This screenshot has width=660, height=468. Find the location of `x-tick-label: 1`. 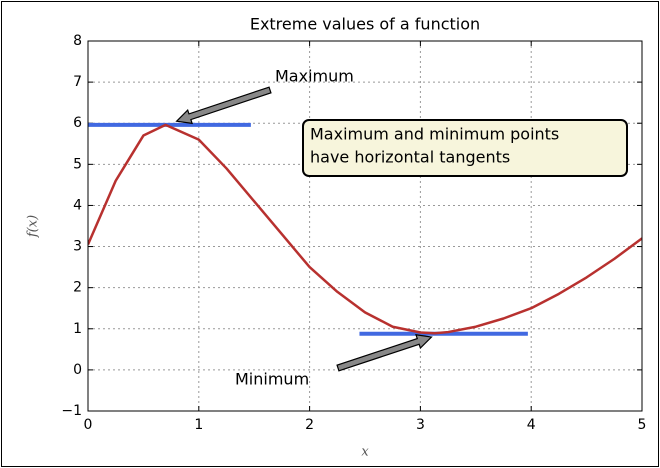

x-tick-label: 1 is located at coordinates (198, 425).